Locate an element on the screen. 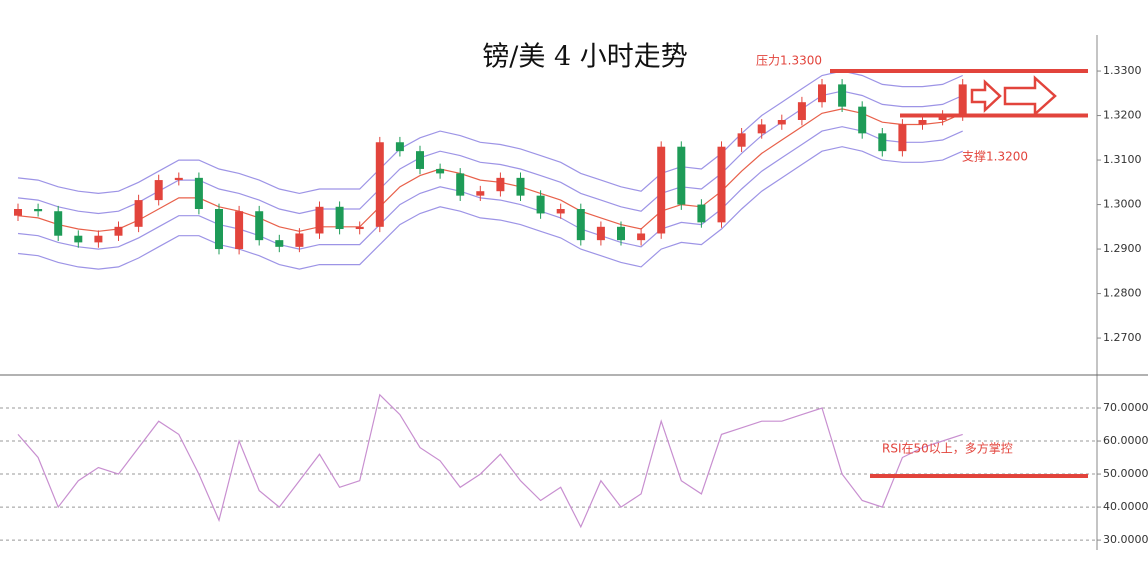 Image resolution: width=1148 pixels, height=561 pixels. annotation: 支撑1.3200 is located at coordinates (995, 156).